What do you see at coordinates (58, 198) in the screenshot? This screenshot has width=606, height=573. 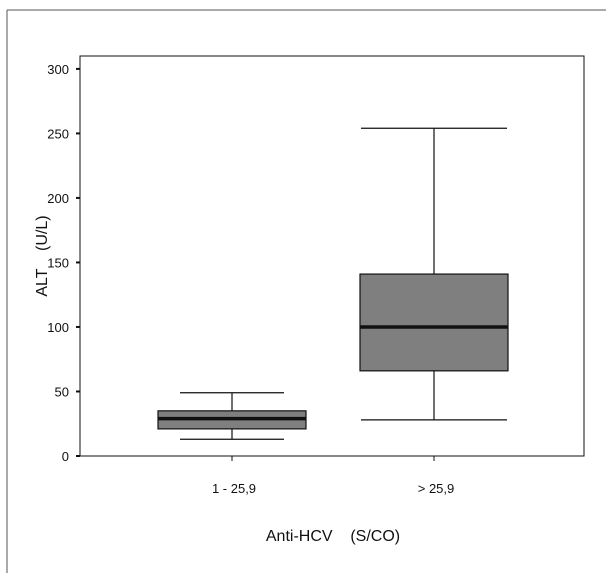 I see `y-tick-label: 200` at bounding box center [58, 198].